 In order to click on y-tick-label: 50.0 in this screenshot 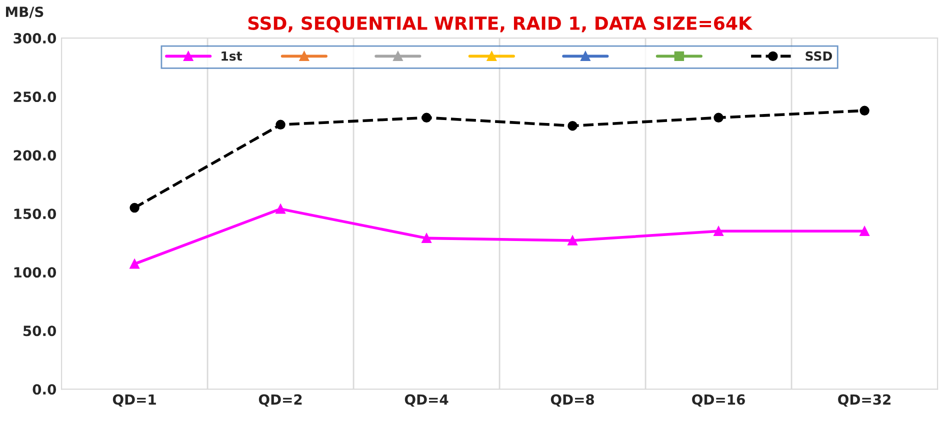, I will do `click(40, 331)`.